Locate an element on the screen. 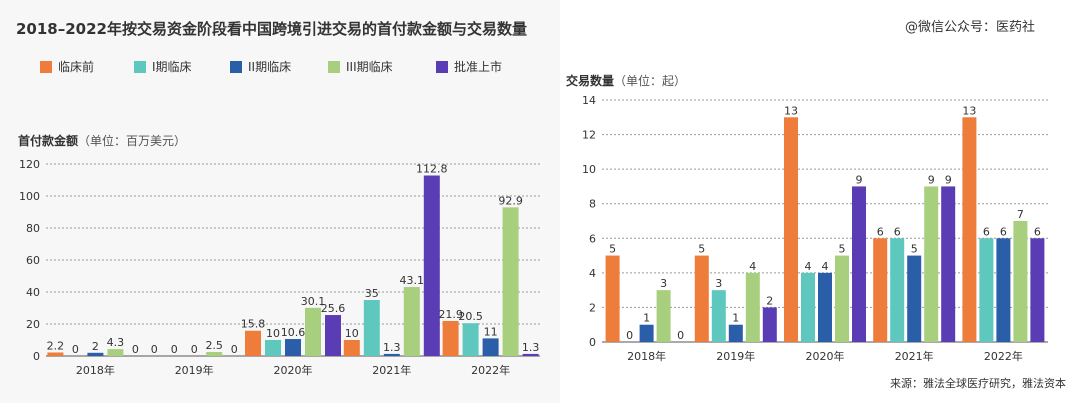 The width and height of the screenshot is (1080, 403). legend-label: II期临床 is located at coordinates (270, 67).